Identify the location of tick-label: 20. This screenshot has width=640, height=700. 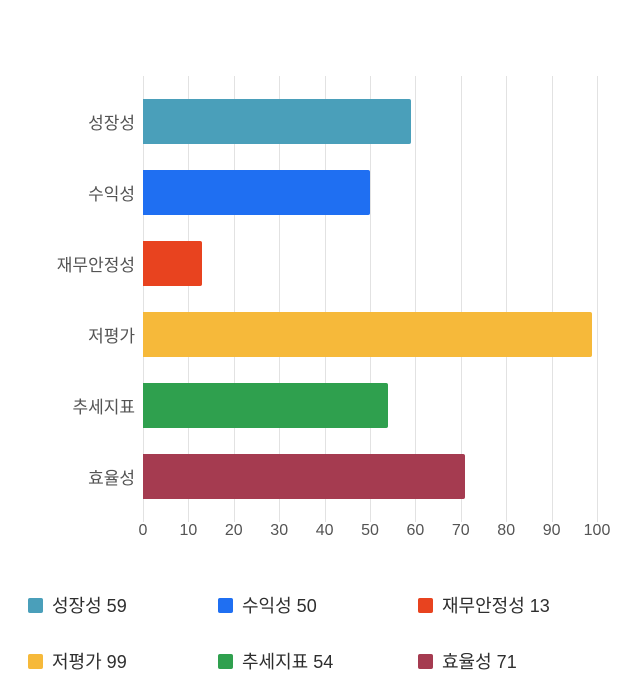
(233, 530).